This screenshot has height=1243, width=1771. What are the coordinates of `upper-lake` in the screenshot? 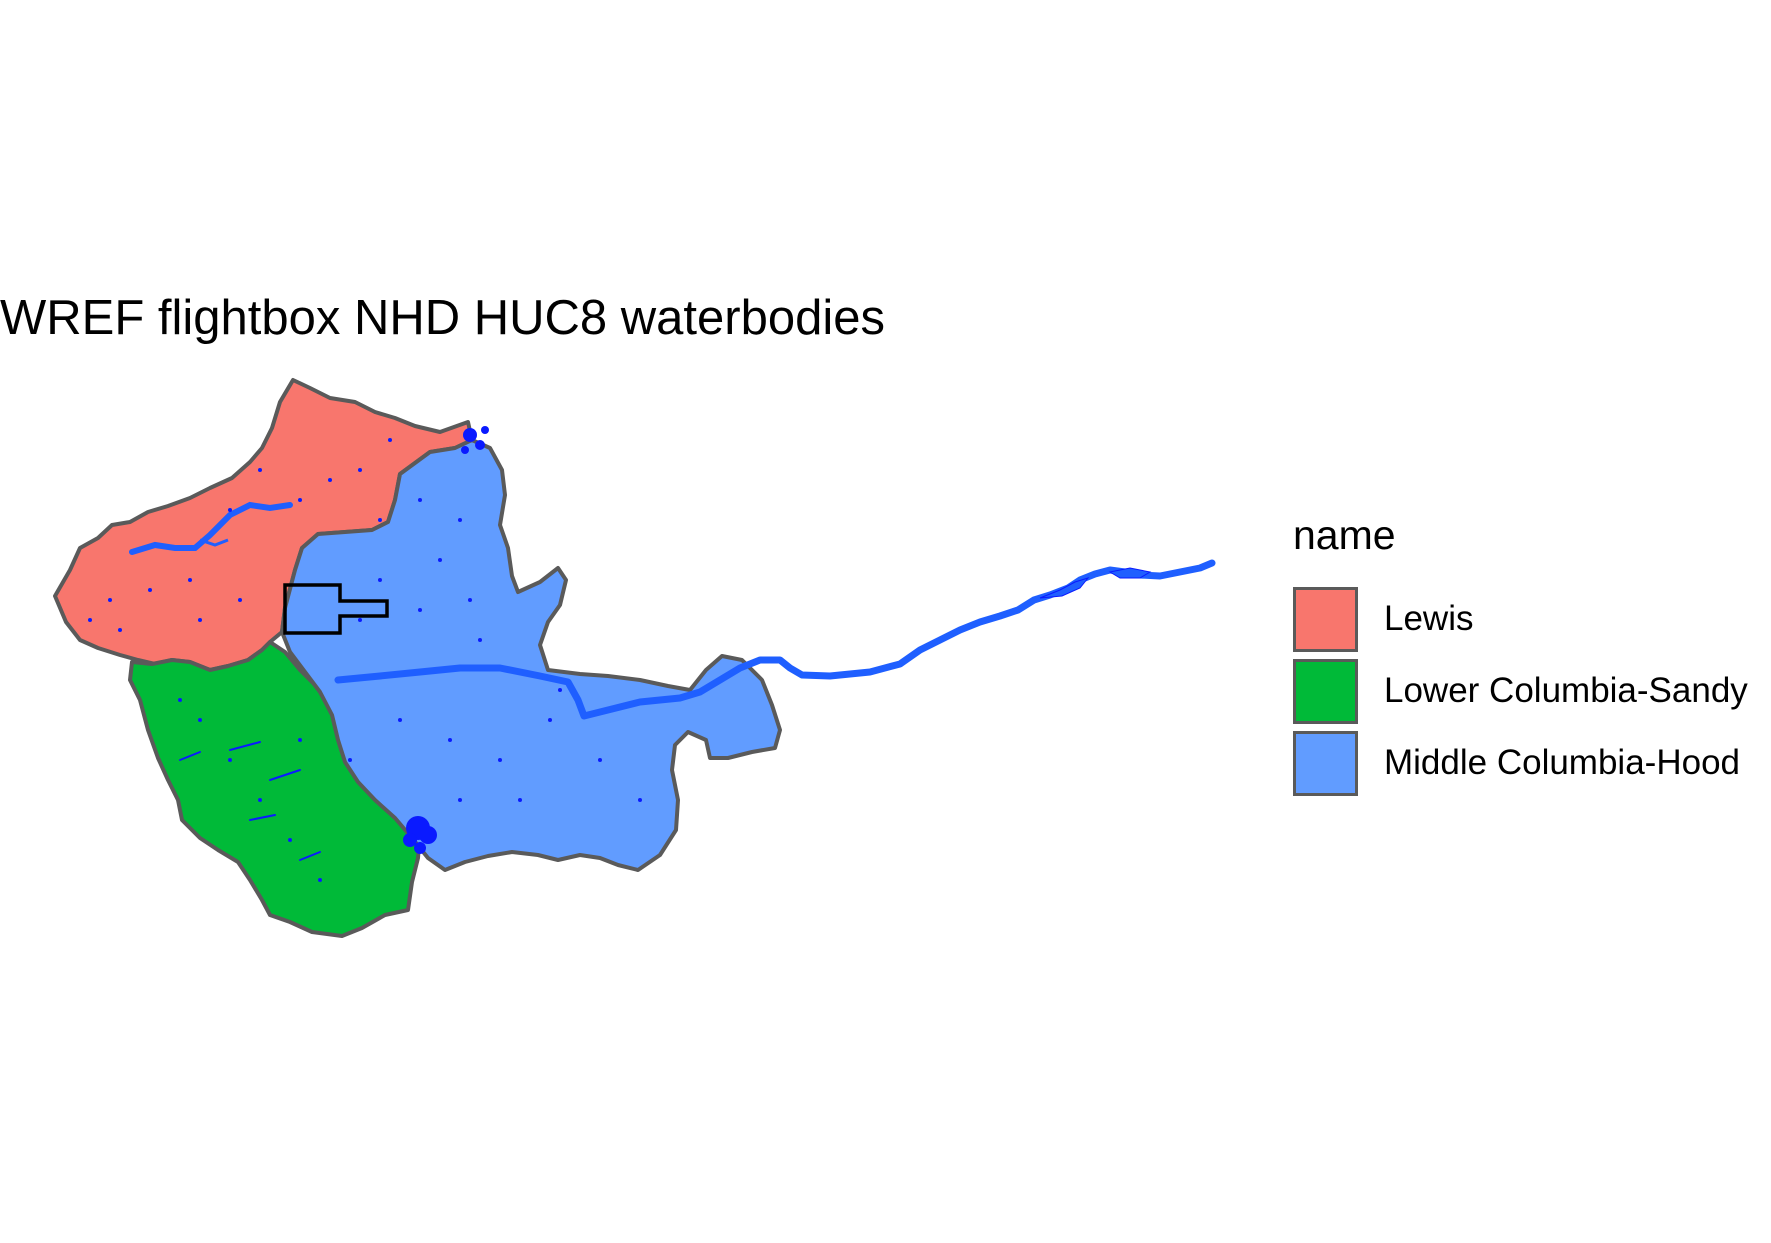 It's located at (214, 542).